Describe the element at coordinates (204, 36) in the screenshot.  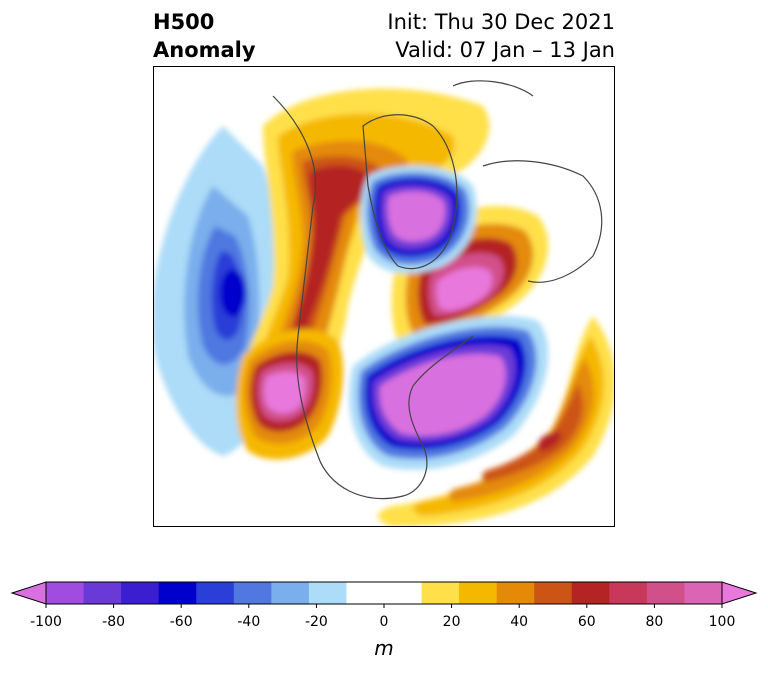
I see `title-left: H500 Anomaly` at that location.